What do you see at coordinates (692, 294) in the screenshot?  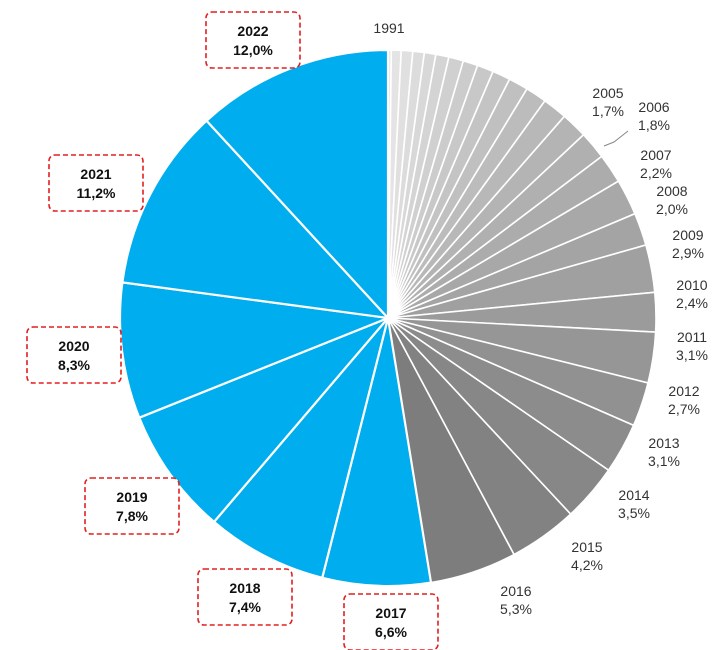 I see `grey-label-2010: 2010 2,4%` at bounding box center [692, 294].